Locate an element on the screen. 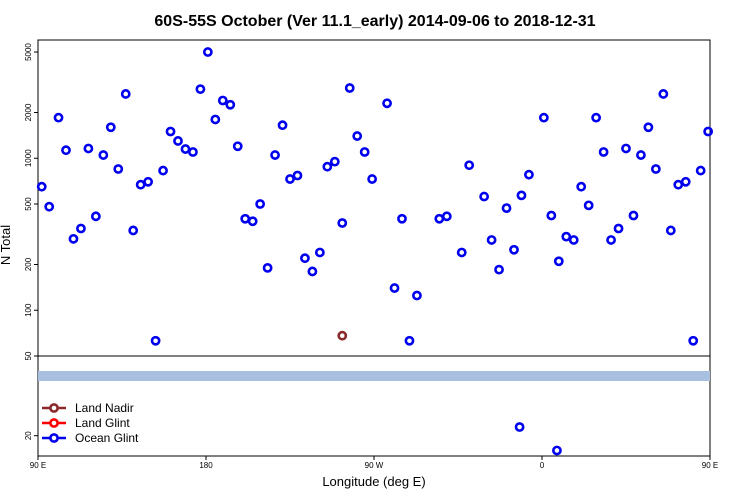  legend-label: Land Glint is located at coordinates (102, 423).